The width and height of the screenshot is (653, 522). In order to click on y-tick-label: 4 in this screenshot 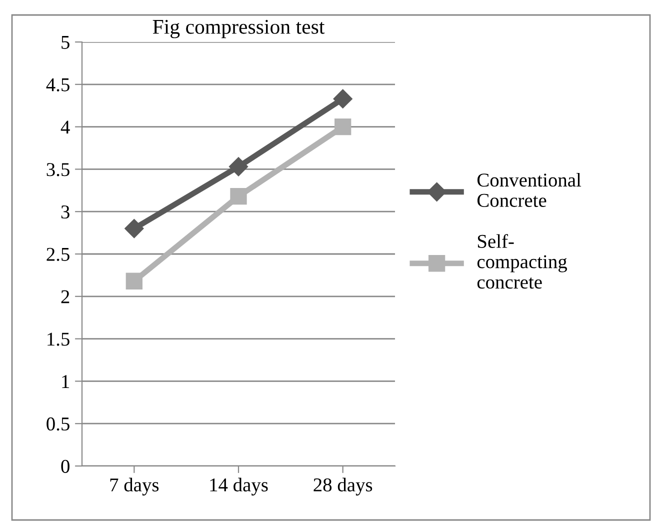, I will do `click(65, 127)`.